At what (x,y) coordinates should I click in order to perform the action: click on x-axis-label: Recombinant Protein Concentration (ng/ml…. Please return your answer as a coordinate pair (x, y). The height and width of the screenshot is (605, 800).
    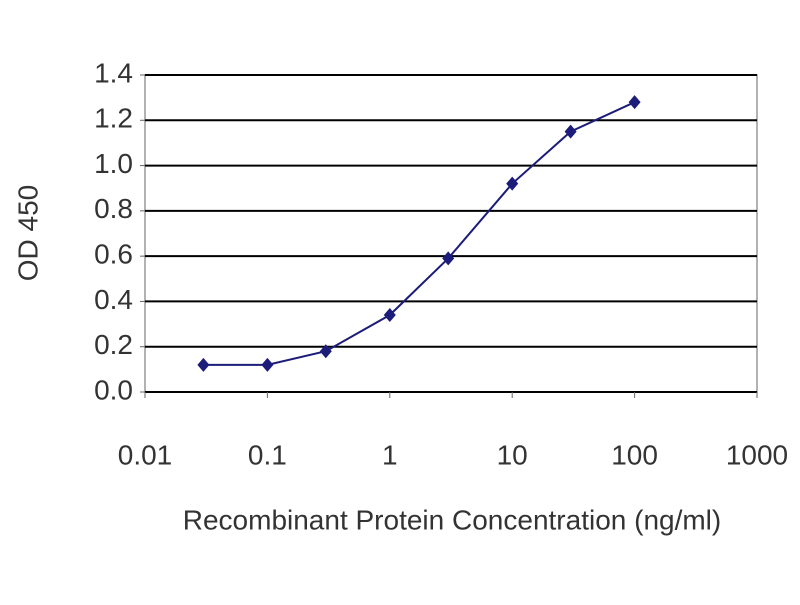
    Looking at the image, I should click on (452, 519).